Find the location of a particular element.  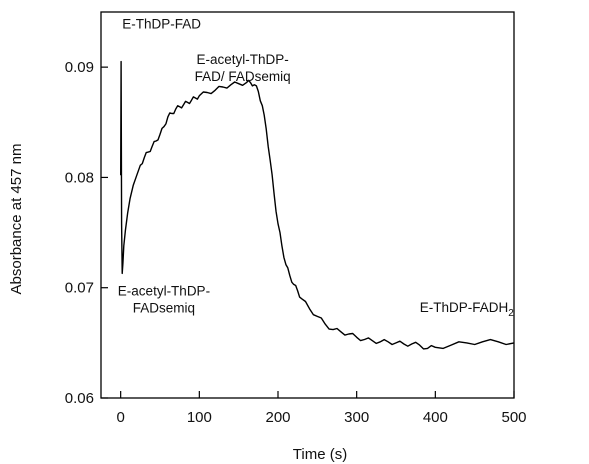

y-tick-label: 0.07 is located at coordinates (79, 288).